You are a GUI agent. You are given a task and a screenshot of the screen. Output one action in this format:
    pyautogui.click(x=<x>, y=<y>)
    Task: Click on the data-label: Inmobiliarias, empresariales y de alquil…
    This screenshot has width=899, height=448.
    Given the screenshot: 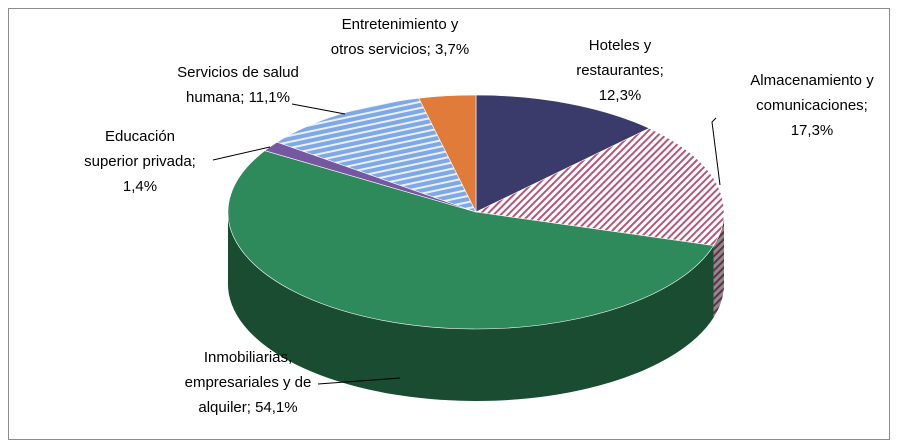 What is the action you would take?
    pyautogui.click(x=248, y=382)
    